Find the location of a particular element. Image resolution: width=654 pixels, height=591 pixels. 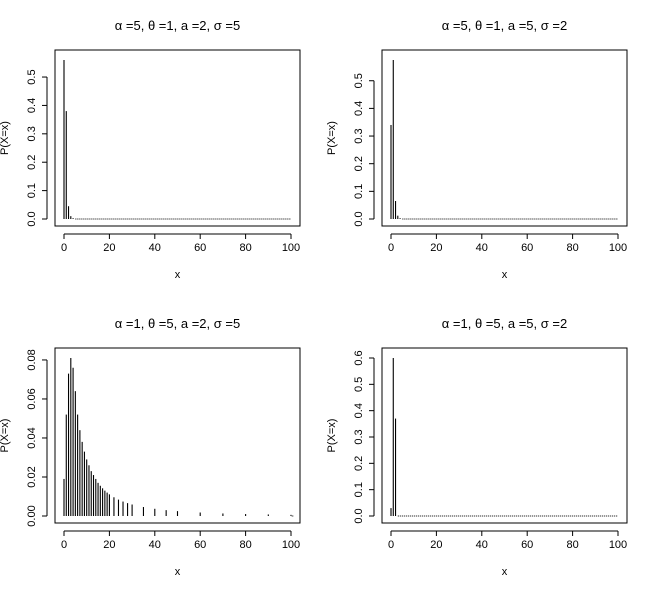

chart-title: α =1, θ =5, a =2, σ =5 is located at coordinates (177, 323).